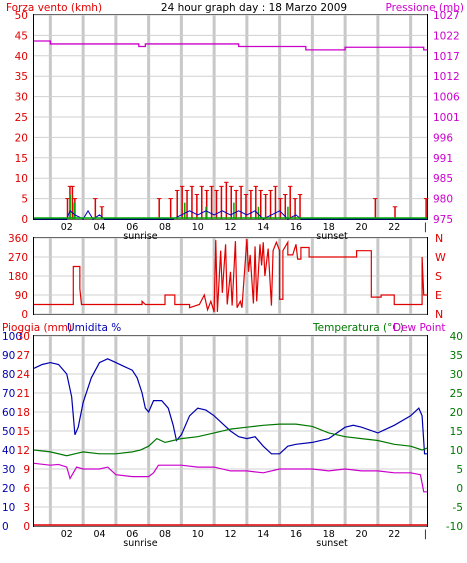 The image size is (467, 563). Describe the element at coordinates (12, 337) in the screenshot. I see `rain-tick-label: 100` at that location.